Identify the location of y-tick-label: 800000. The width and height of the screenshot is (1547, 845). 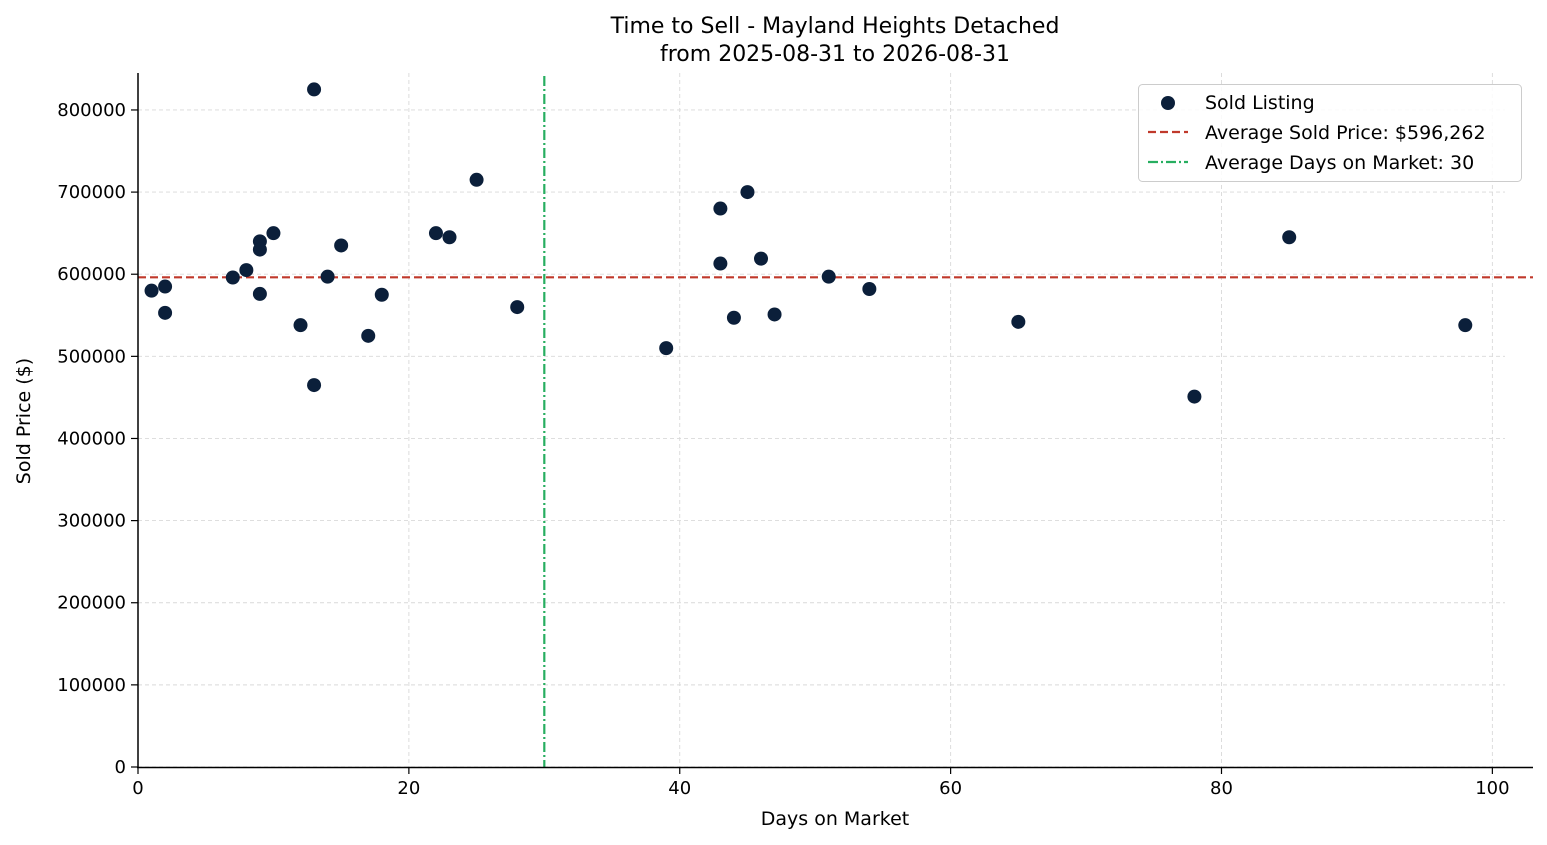
(91, 110).